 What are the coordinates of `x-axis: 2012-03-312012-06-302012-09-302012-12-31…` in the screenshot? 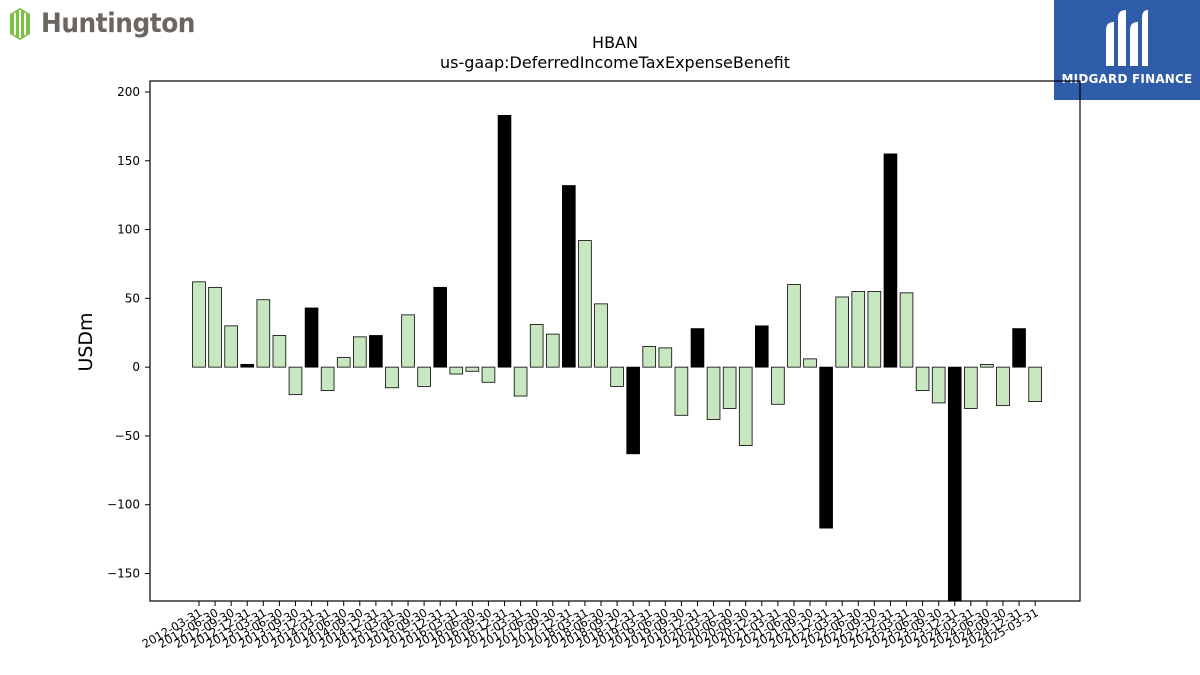 It's located at (590, 626).